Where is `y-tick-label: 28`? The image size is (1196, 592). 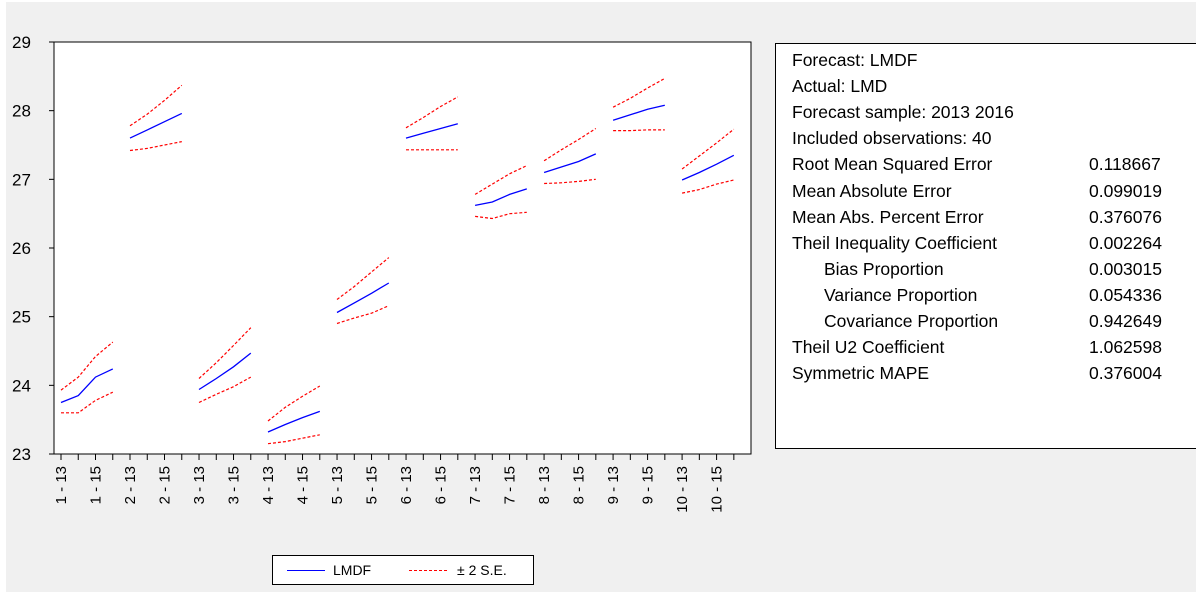
y-tick-label: 28 is located at coordinates (21, 111).